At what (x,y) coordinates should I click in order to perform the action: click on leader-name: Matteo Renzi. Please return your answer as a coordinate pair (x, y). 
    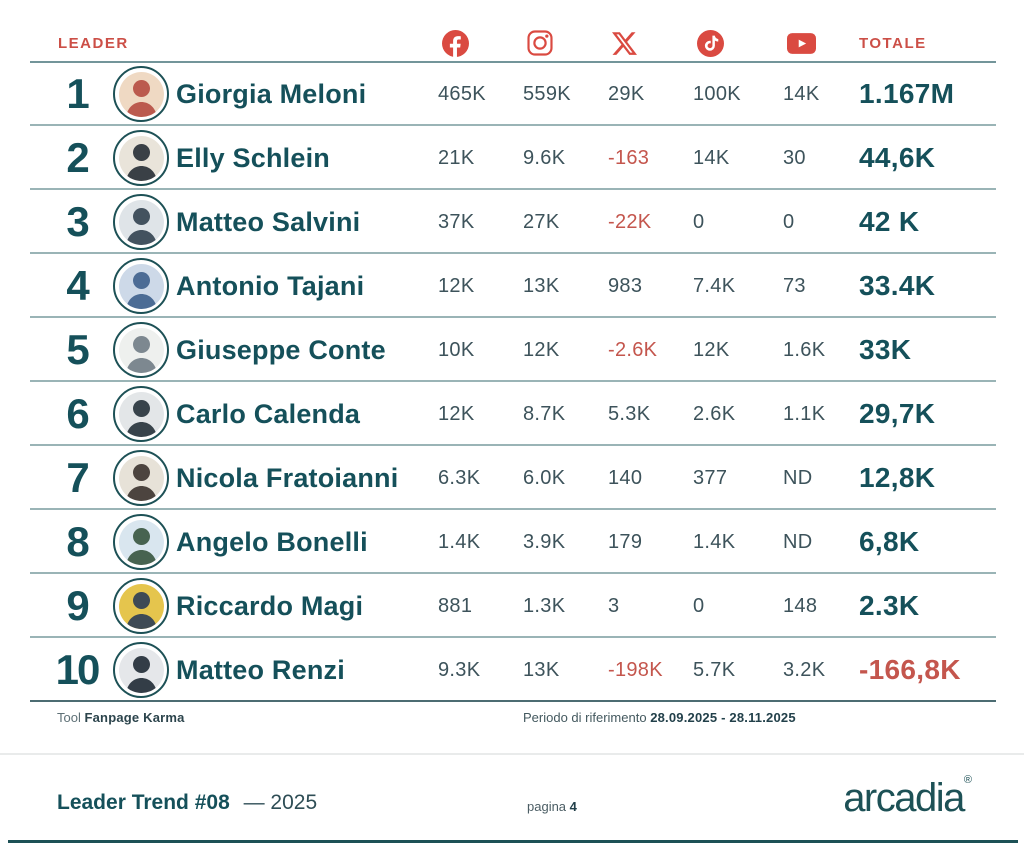
    Looking at the image, I should click on (260, 669).